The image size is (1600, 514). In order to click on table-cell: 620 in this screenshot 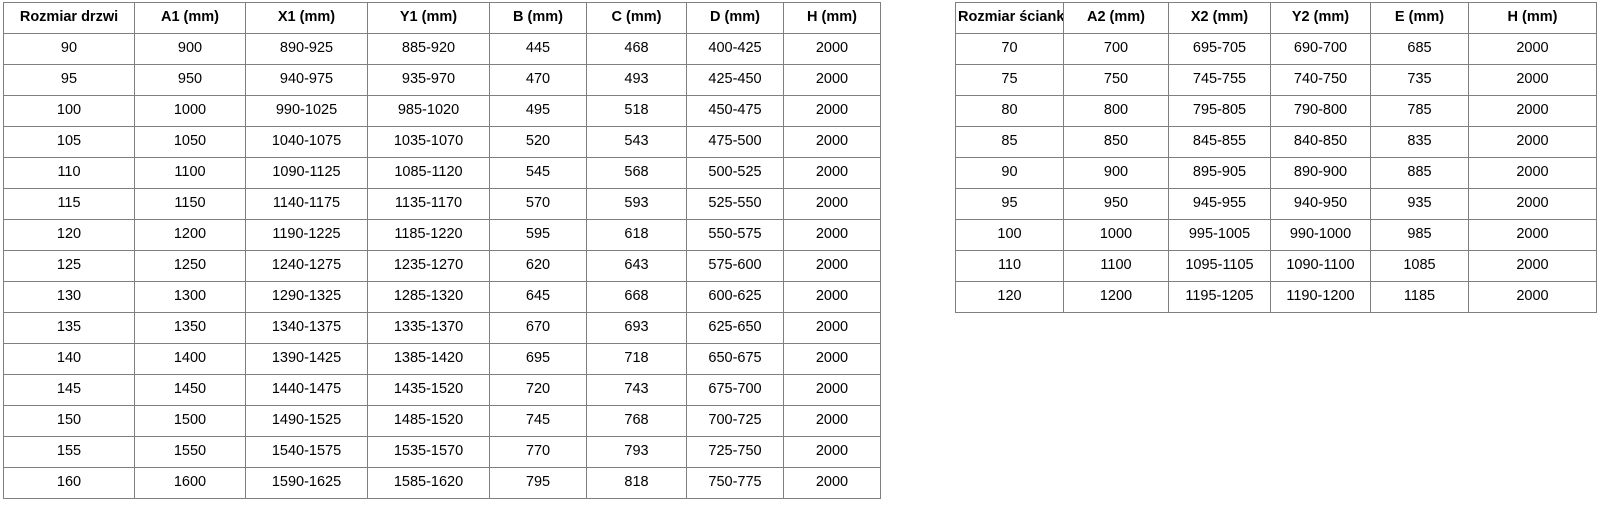, I will do `click(538, 266)`.